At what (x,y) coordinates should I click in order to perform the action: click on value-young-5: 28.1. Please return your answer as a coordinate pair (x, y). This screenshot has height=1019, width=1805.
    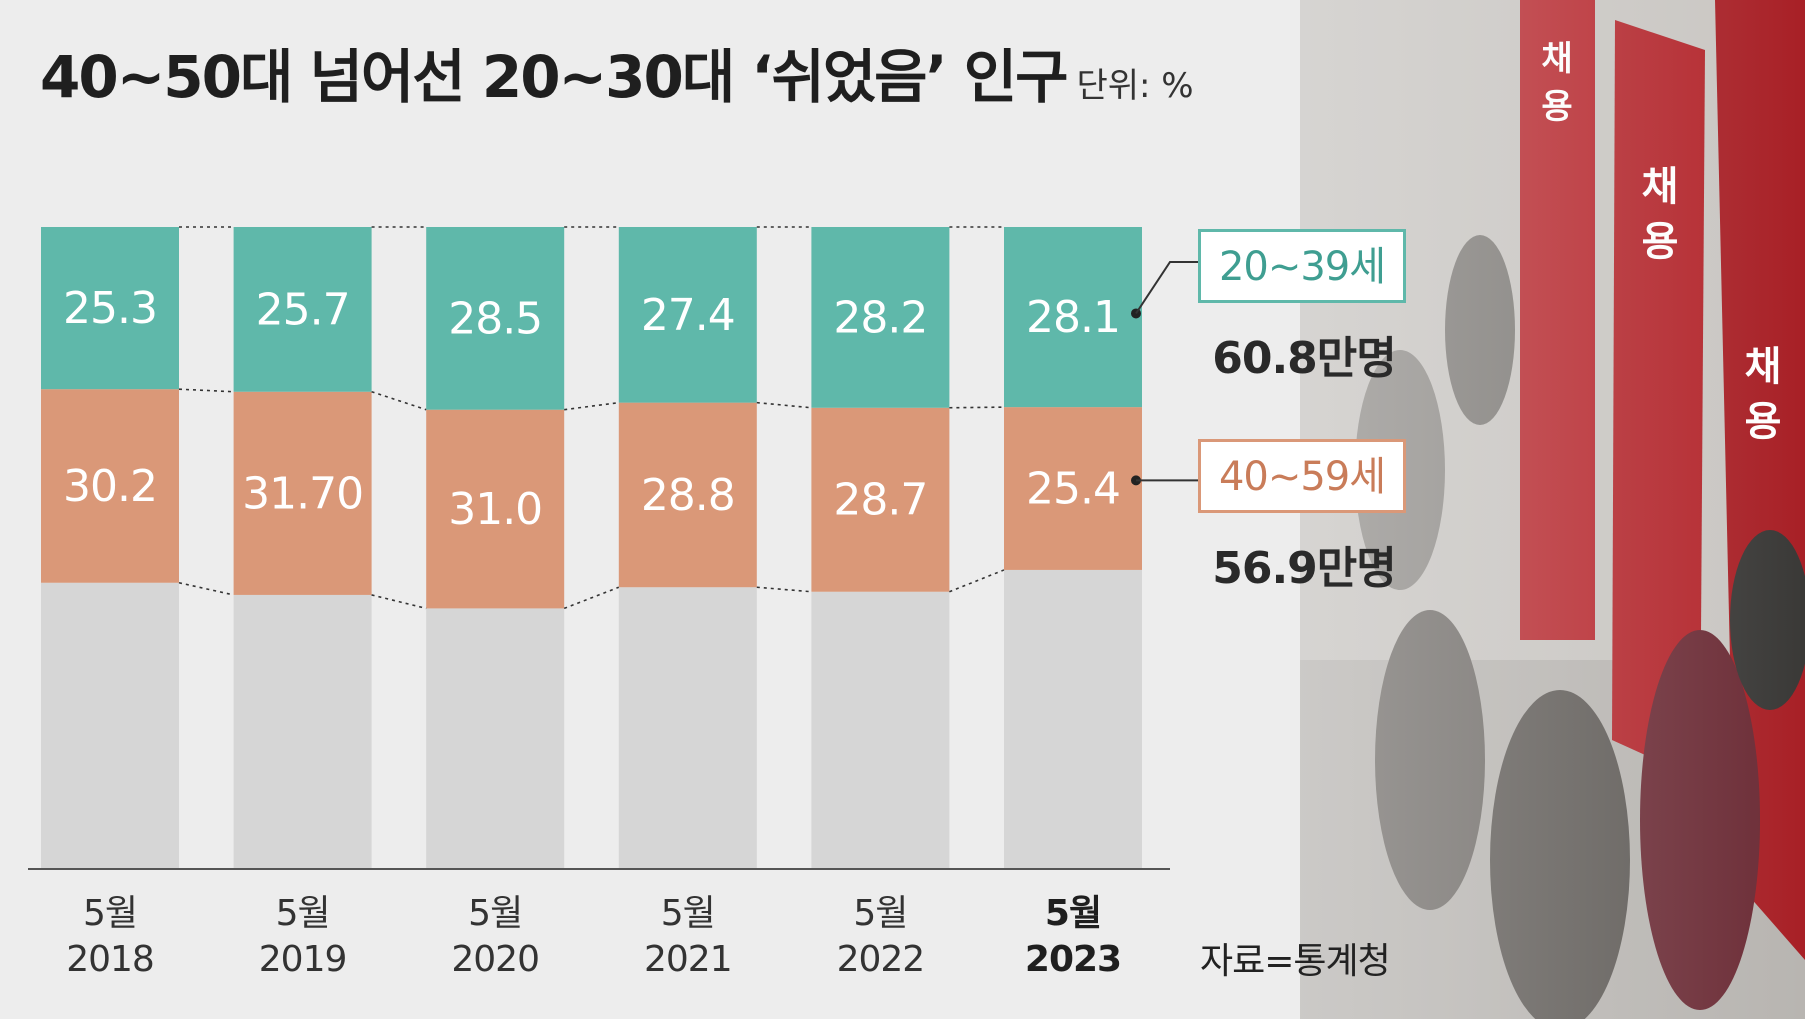
    Looking at the image, I should click on (1073, 317).